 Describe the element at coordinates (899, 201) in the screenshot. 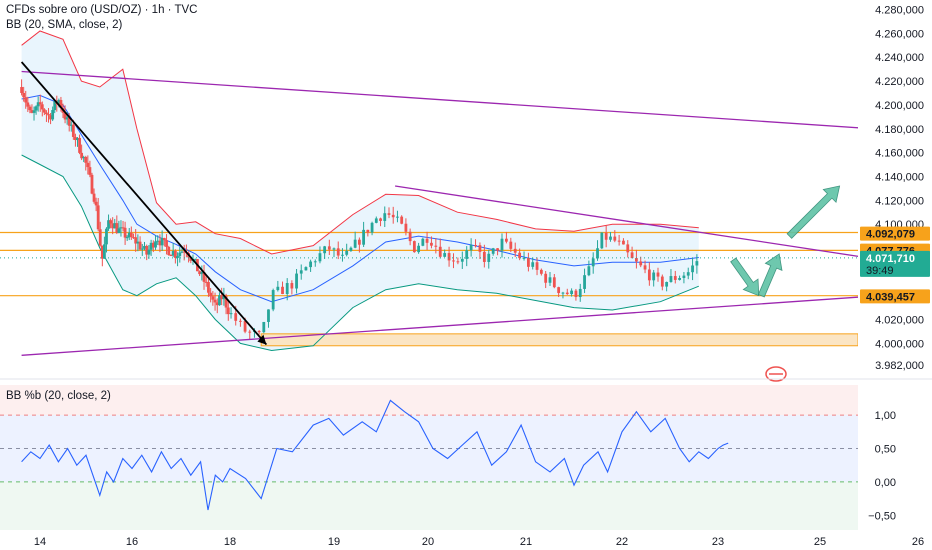

I see `price-tick-label: 4.120,000` at that location.